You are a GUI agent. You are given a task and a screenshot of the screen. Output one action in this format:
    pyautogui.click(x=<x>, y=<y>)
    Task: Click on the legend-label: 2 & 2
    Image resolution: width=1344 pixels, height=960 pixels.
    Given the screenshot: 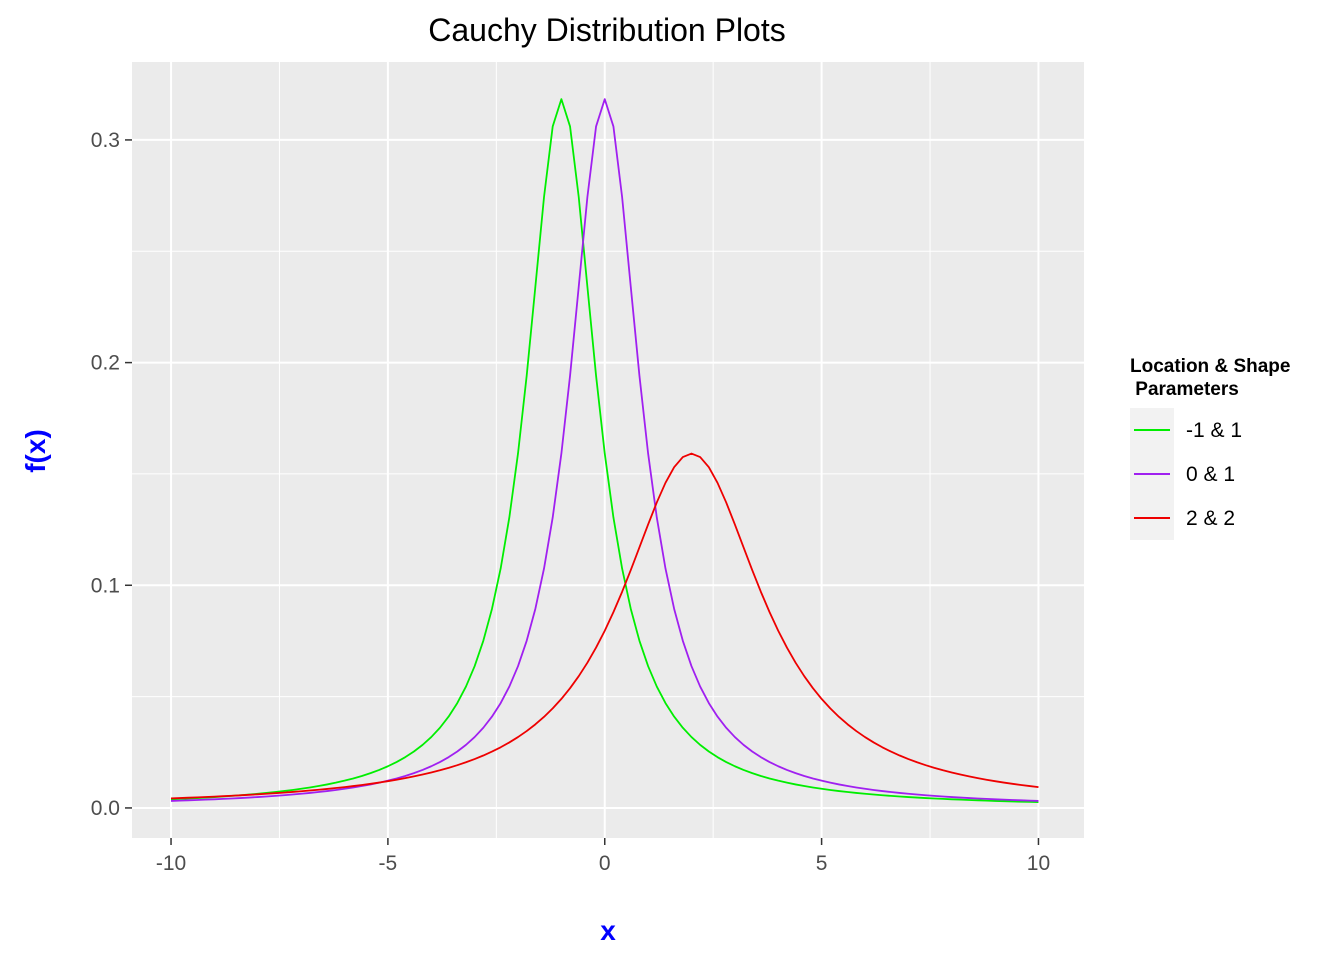 What is the action you would take?
    pyautogui.click(x=1210, y=518)
    